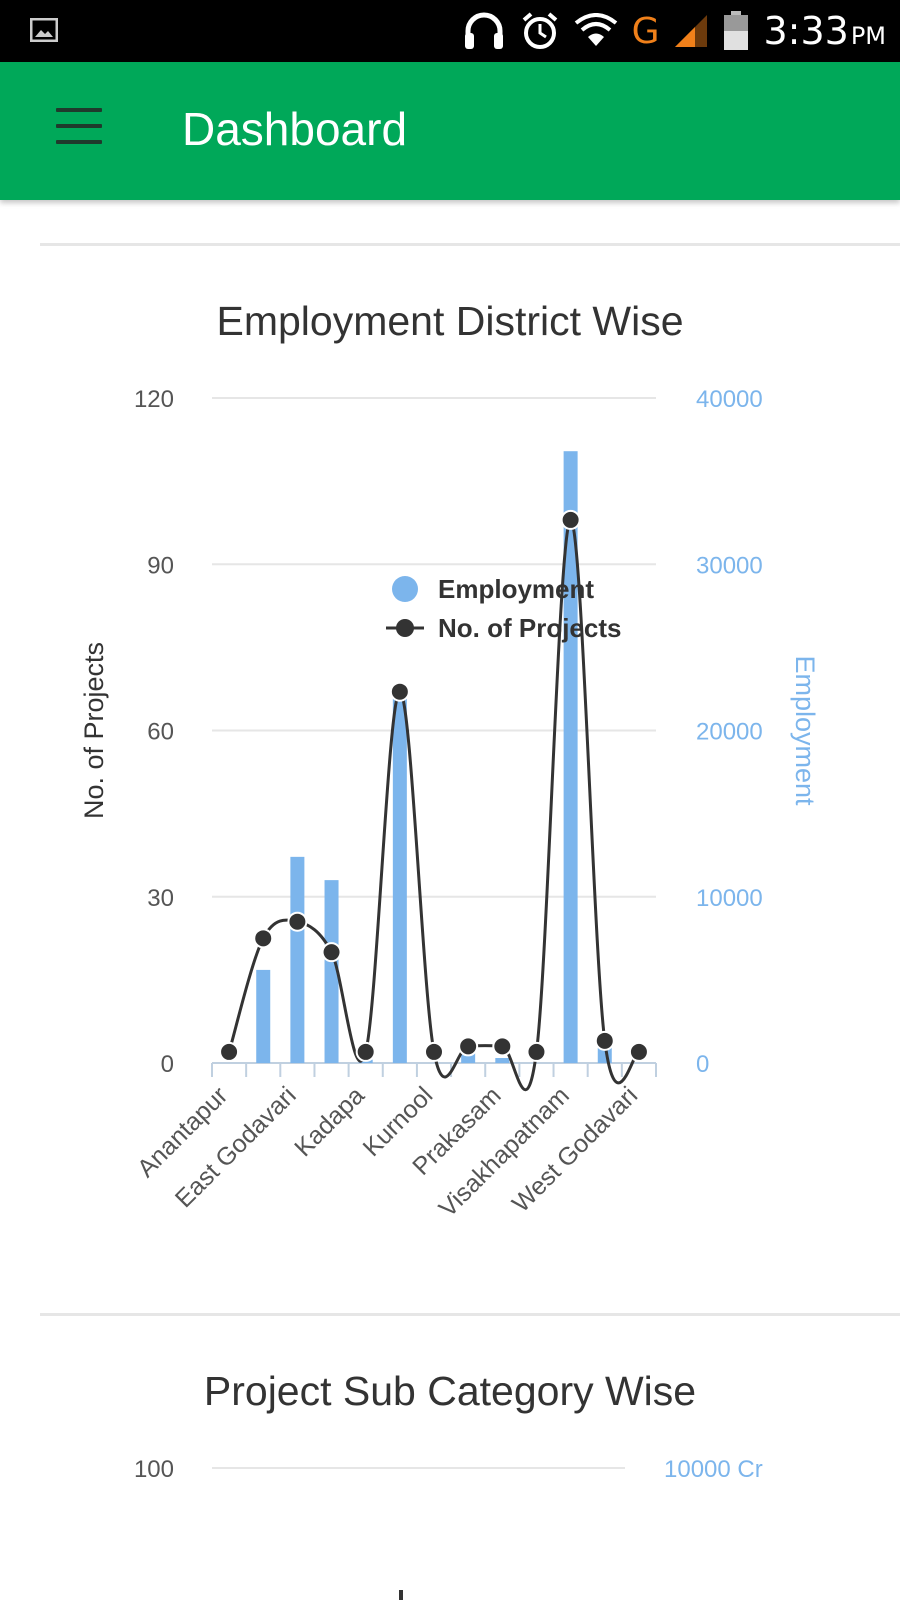 The width and height of the screenshot is (900, 1600). Describe the element at coordinates (44, 30) in the screenshot. I see `gallery-icon` at that location.